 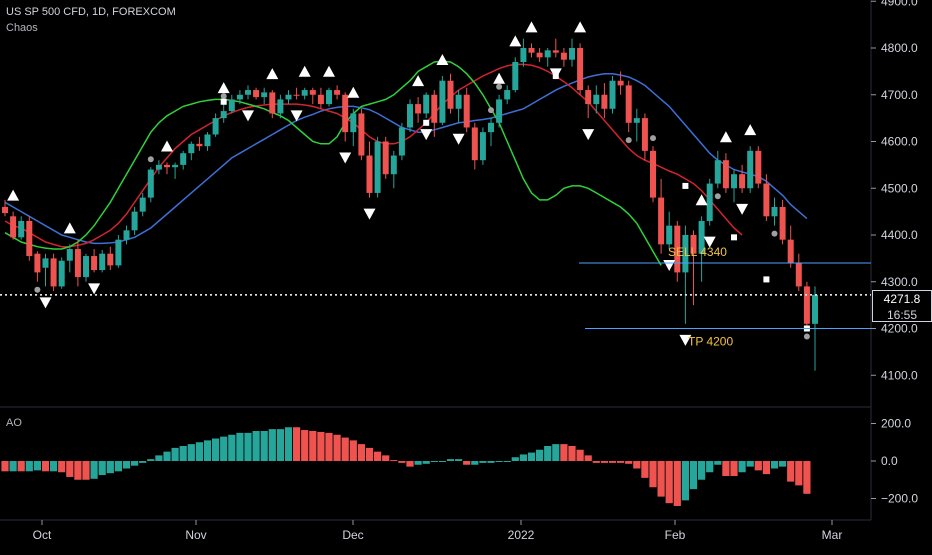 I want to click on price-axis-label: 4200.0, so click(x=899, y=329).